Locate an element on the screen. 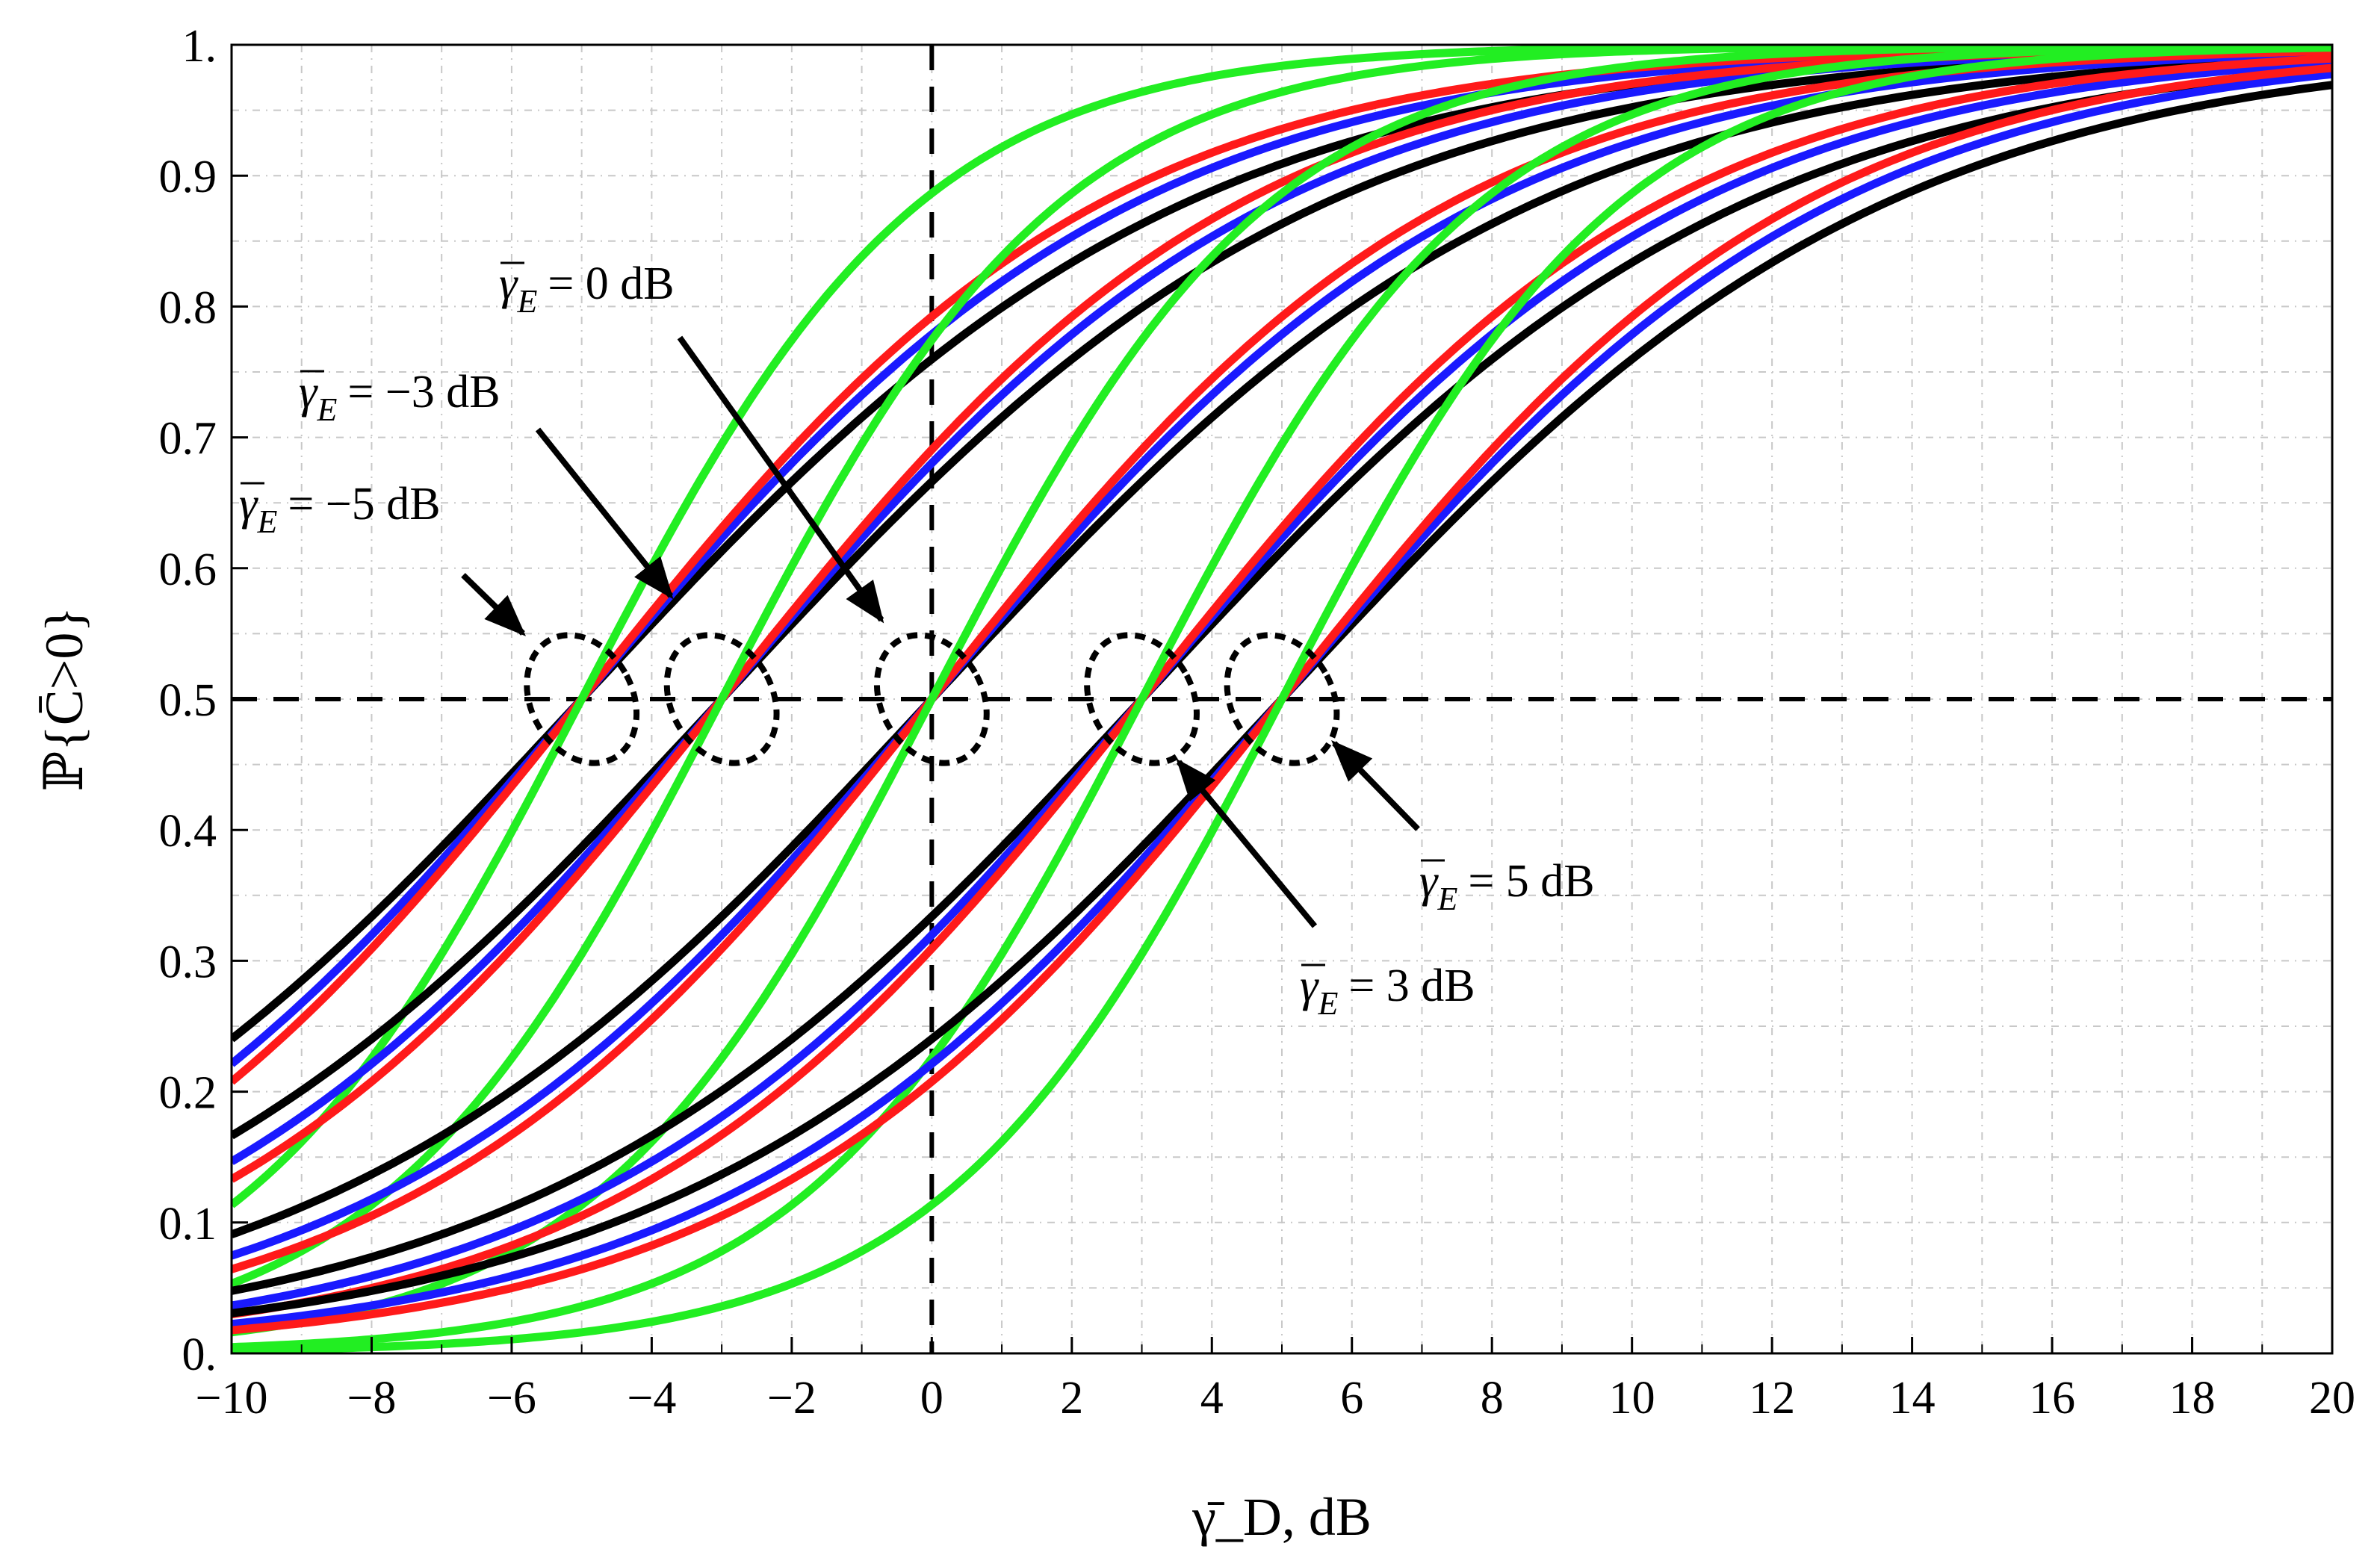  x-tick-label: −8 is located at coordinates (371, 1398).